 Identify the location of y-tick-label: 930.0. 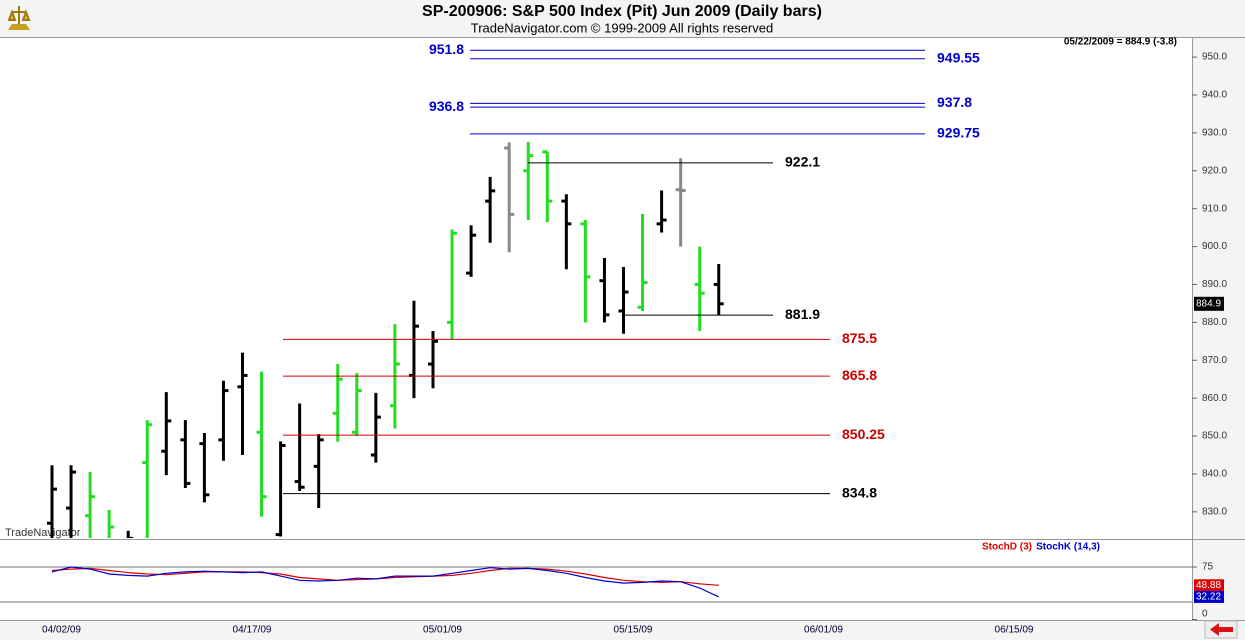
(1214, 133).